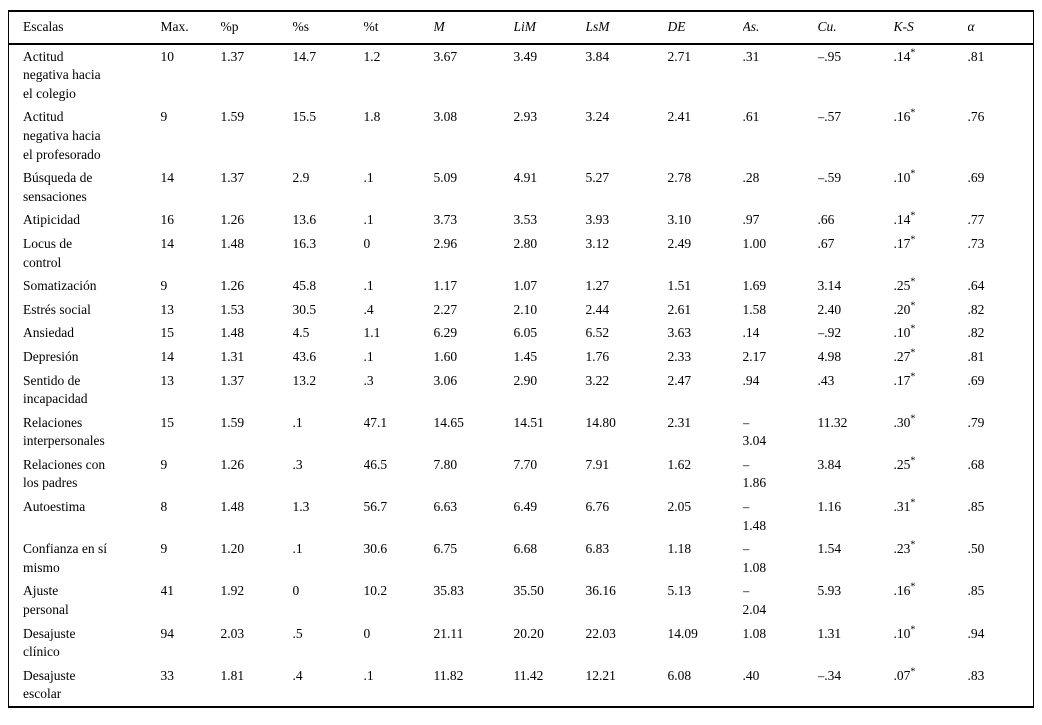 The image size is (1042, 725). I want to click on lsm-value-cell: 3.84, so click(597, 56).